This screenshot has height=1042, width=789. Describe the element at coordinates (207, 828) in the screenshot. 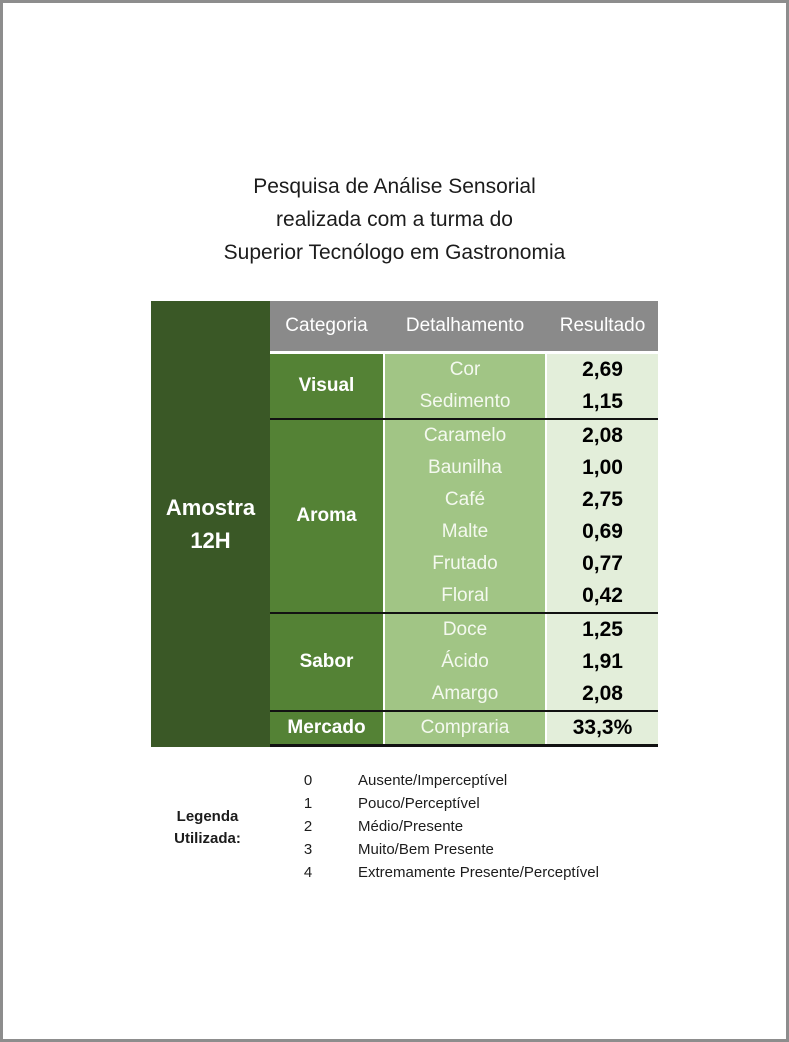

I see `legend-title: Legenda Utilizada:` at that location.